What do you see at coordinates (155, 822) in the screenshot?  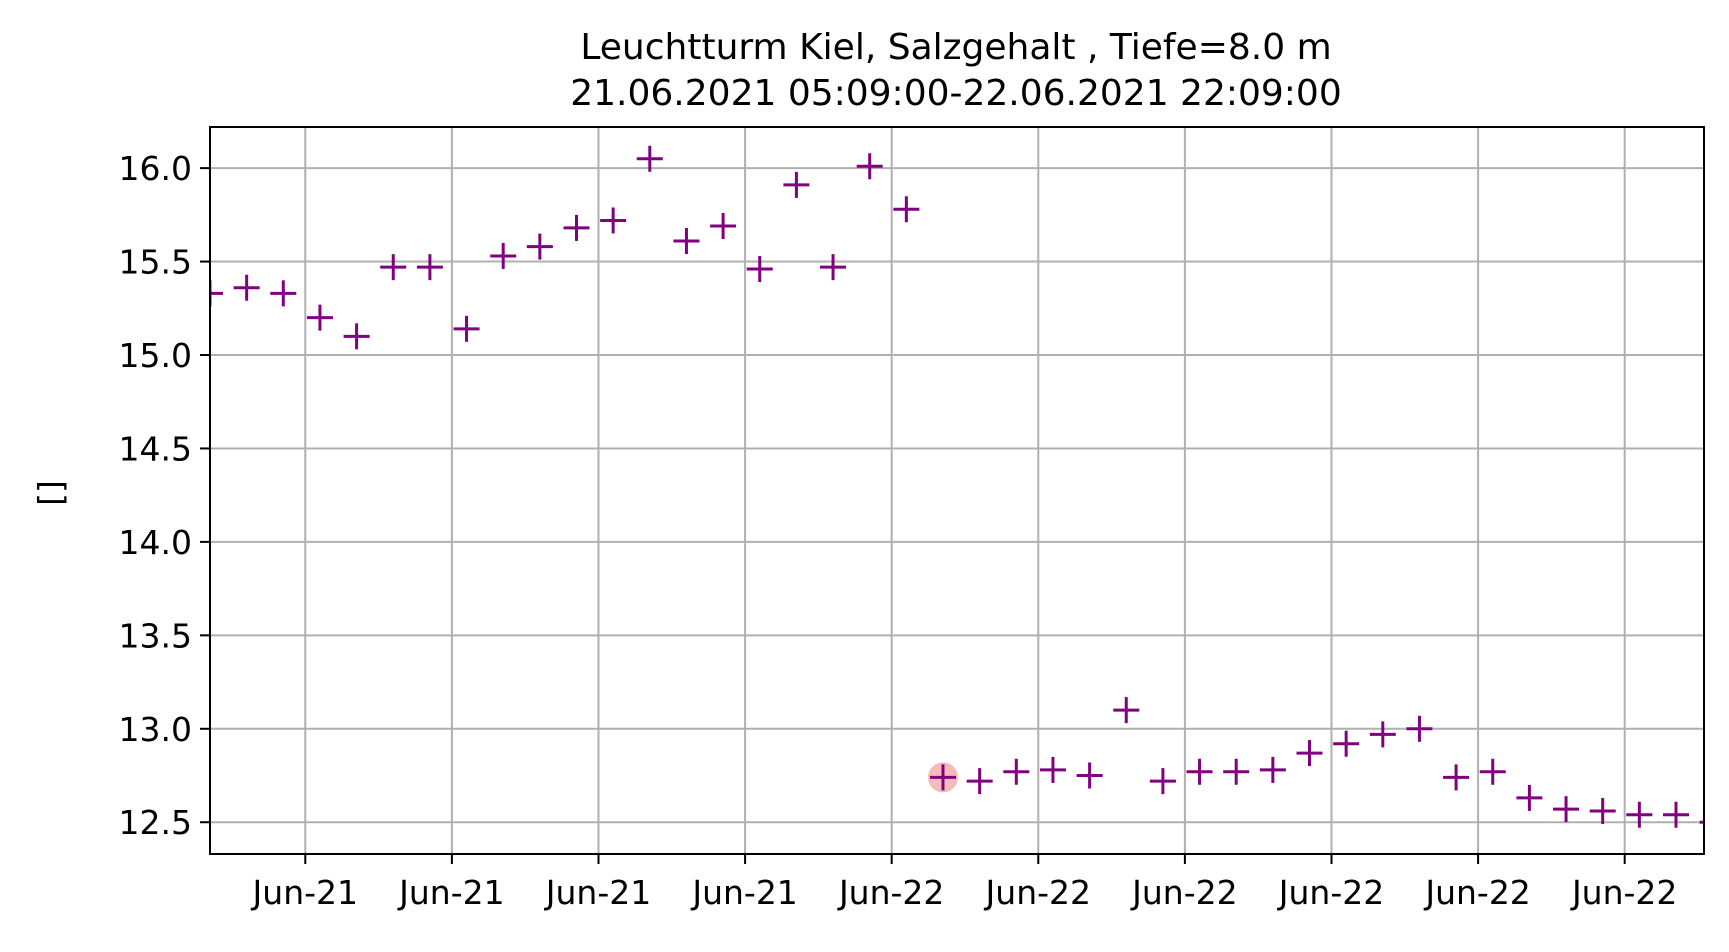 I see `y-tick-label: 12.5` at bounding box center [155, 822].